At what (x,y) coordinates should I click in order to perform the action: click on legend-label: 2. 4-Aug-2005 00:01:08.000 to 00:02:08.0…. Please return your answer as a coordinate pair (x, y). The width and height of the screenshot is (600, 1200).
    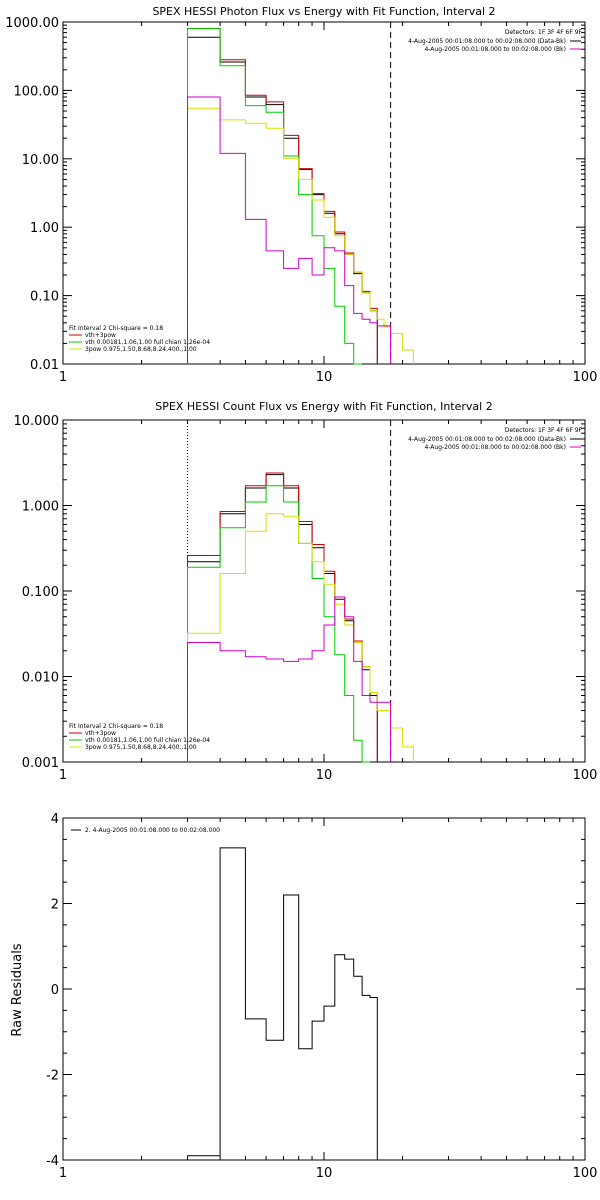
    Looking at the image, I should click on (152, 830).